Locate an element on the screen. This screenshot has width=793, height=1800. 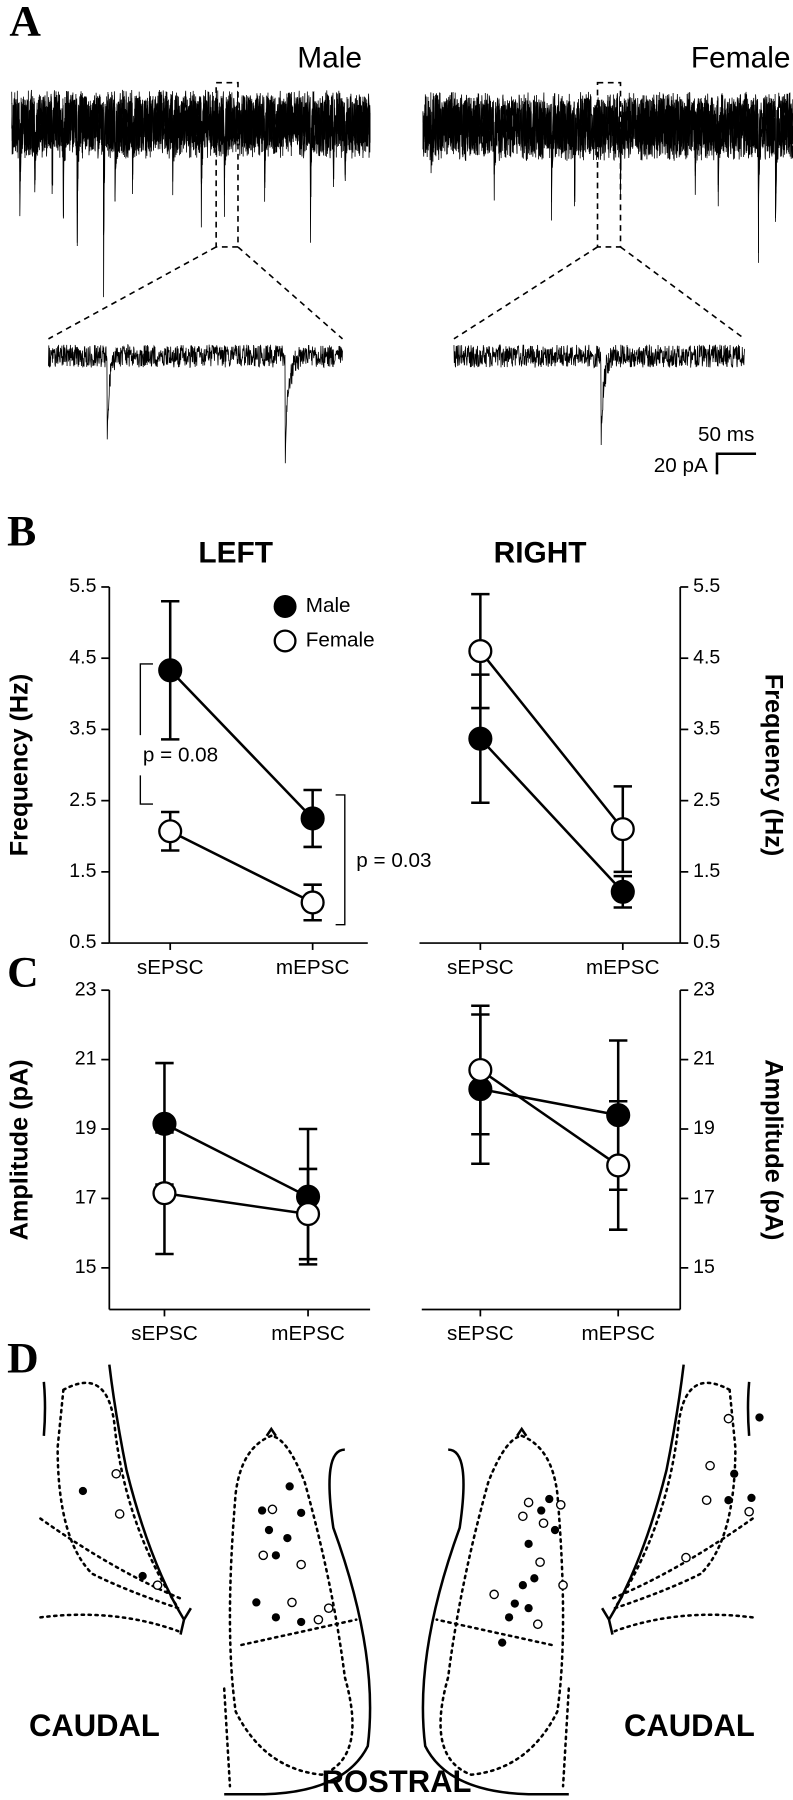
panel-label: A is located at coordinates (25, 22).